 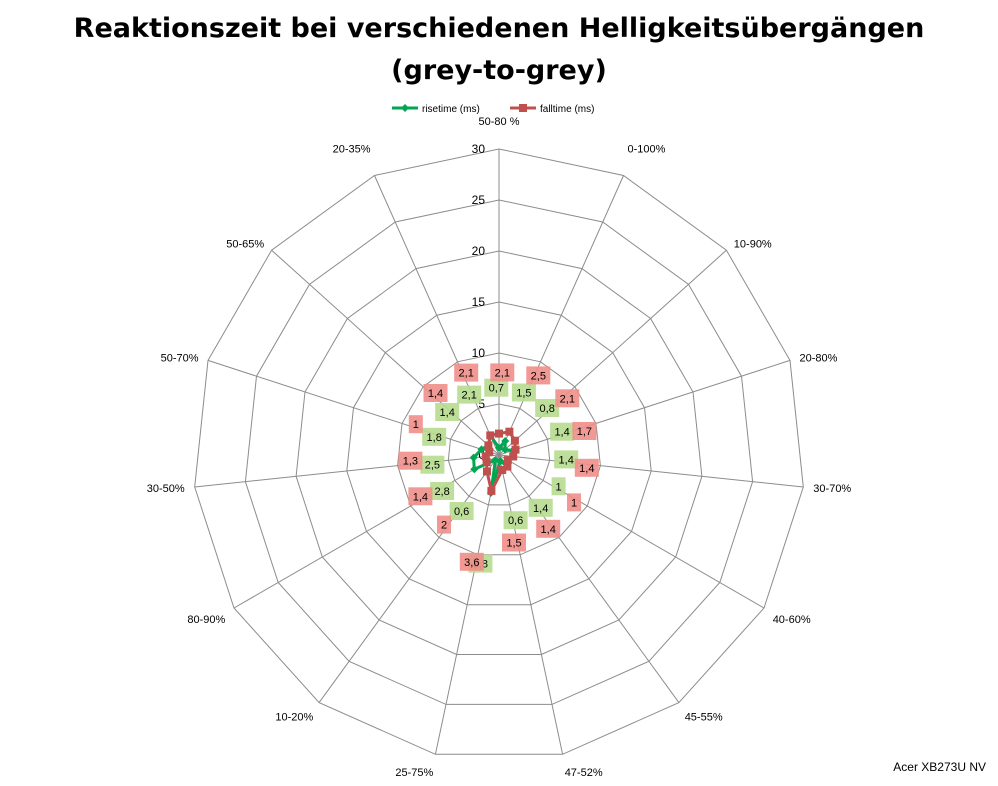 What do you see at coordinates (939, 767) in the screenshot?
I see `monitor-model-label: Acer XB273U NV` at bounding box center [939, 767].